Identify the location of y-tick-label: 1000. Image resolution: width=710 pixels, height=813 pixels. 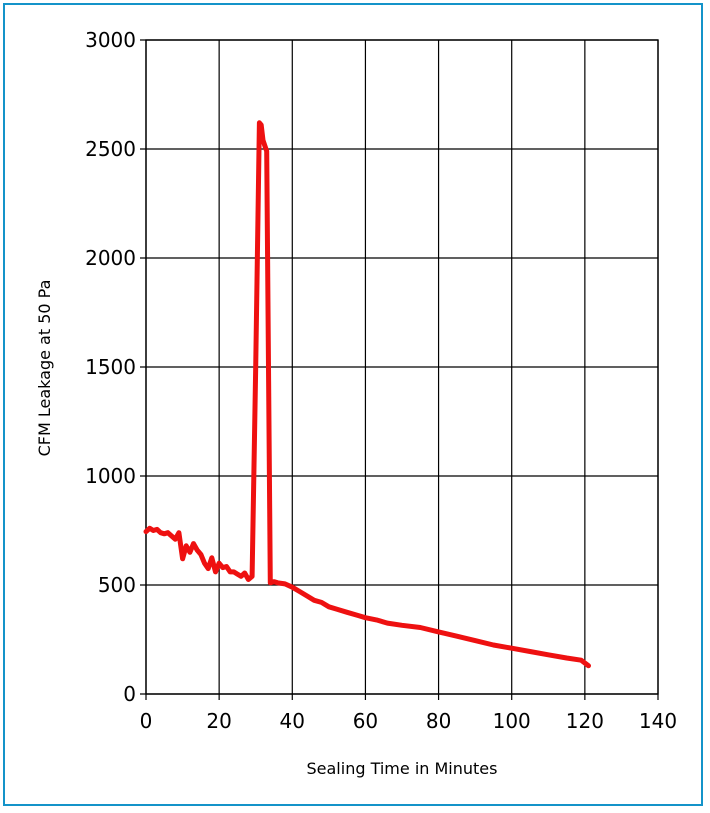
(110, 476).